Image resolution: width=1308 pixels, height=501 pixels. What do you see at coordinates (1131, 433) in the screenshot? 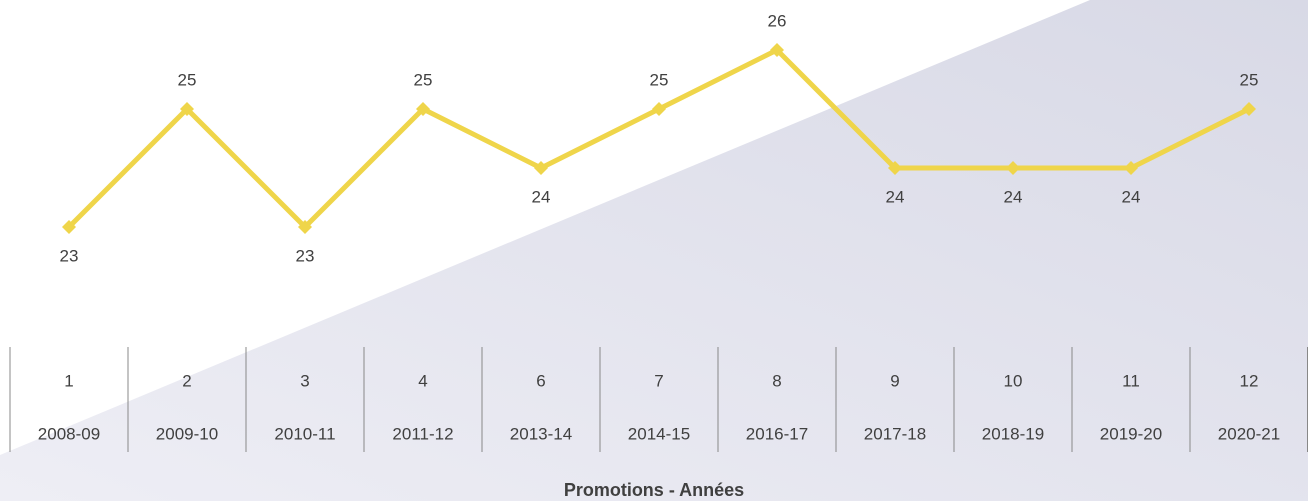
I see `x-tick-label: 2019-20` at bounding box center [1131, 433].